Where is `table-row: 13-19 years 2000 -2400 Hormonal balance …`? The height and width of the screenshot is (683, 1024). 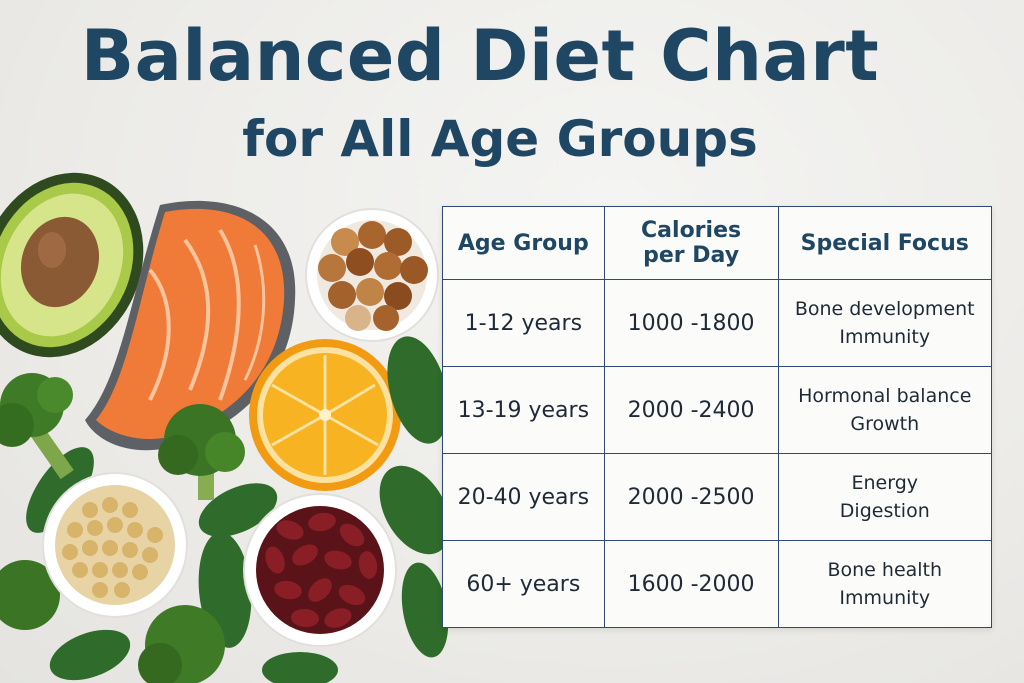
table-row: 13-19 years 2000 -2400 Hormonal balance … is located at coordinates (717, 410).